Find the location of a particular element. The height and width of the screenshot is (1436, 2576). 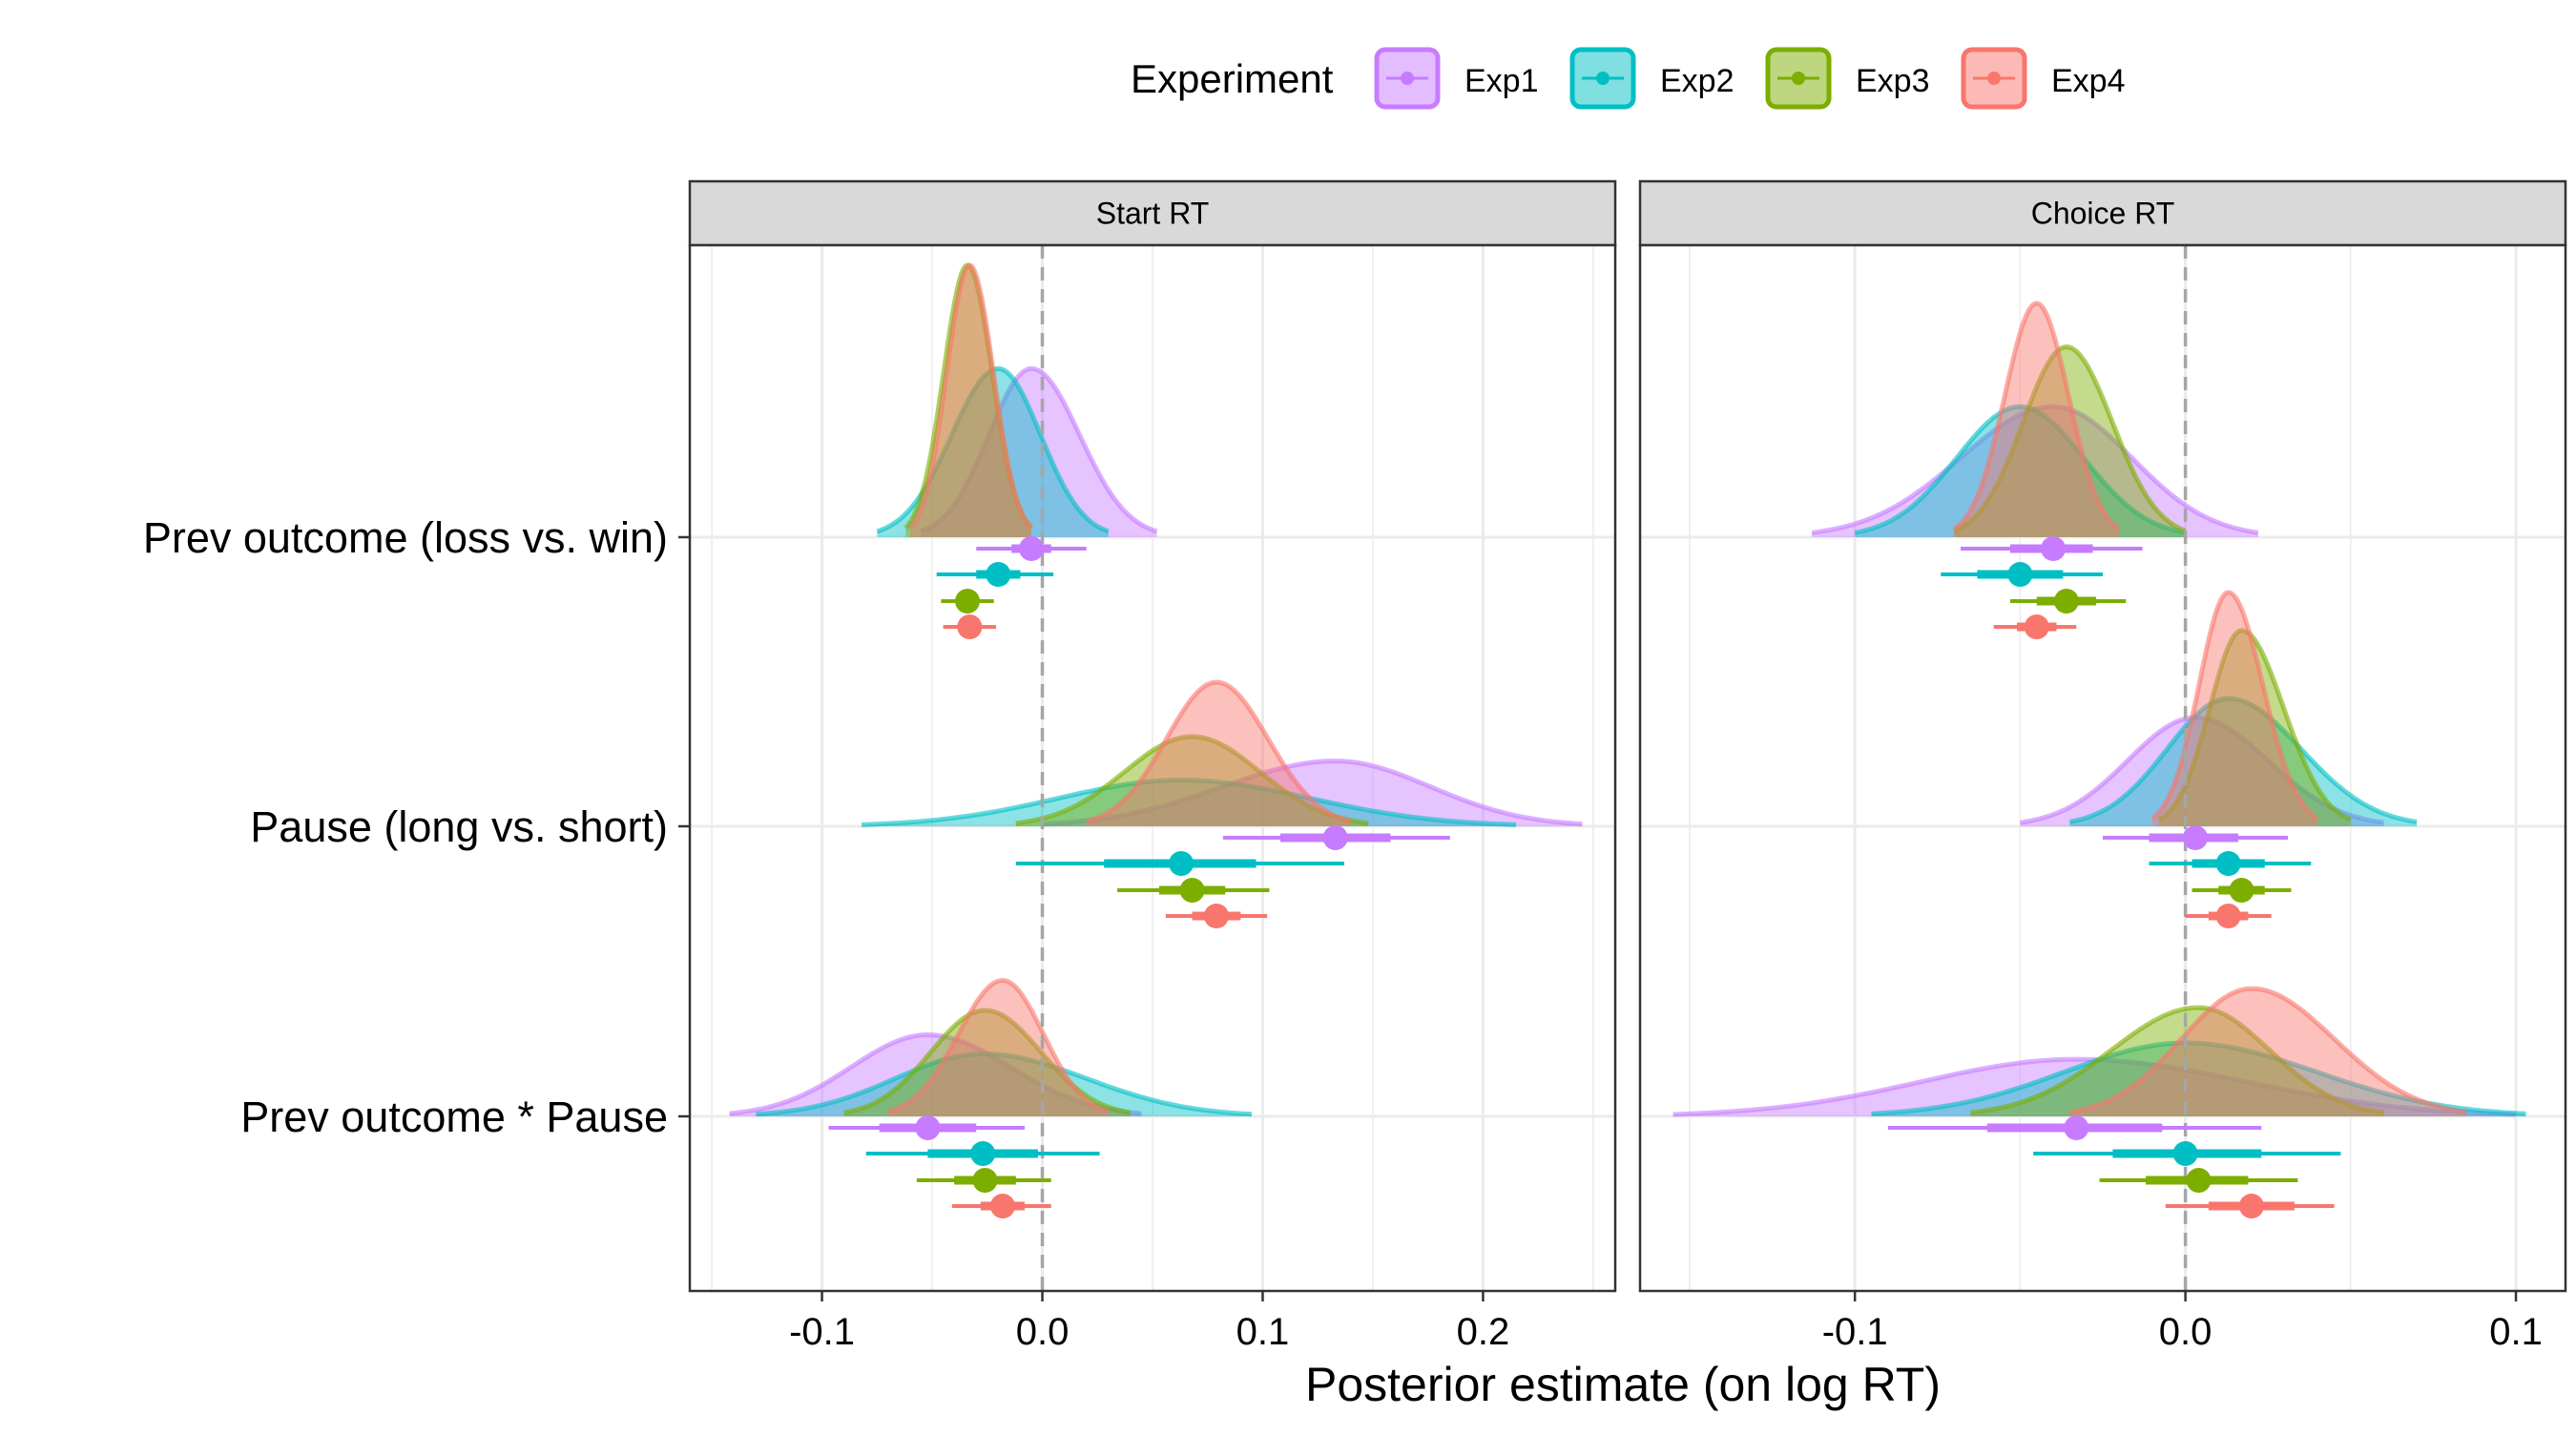

legend-label-exp3: Exp3 is located at coordinates (1893, 81).